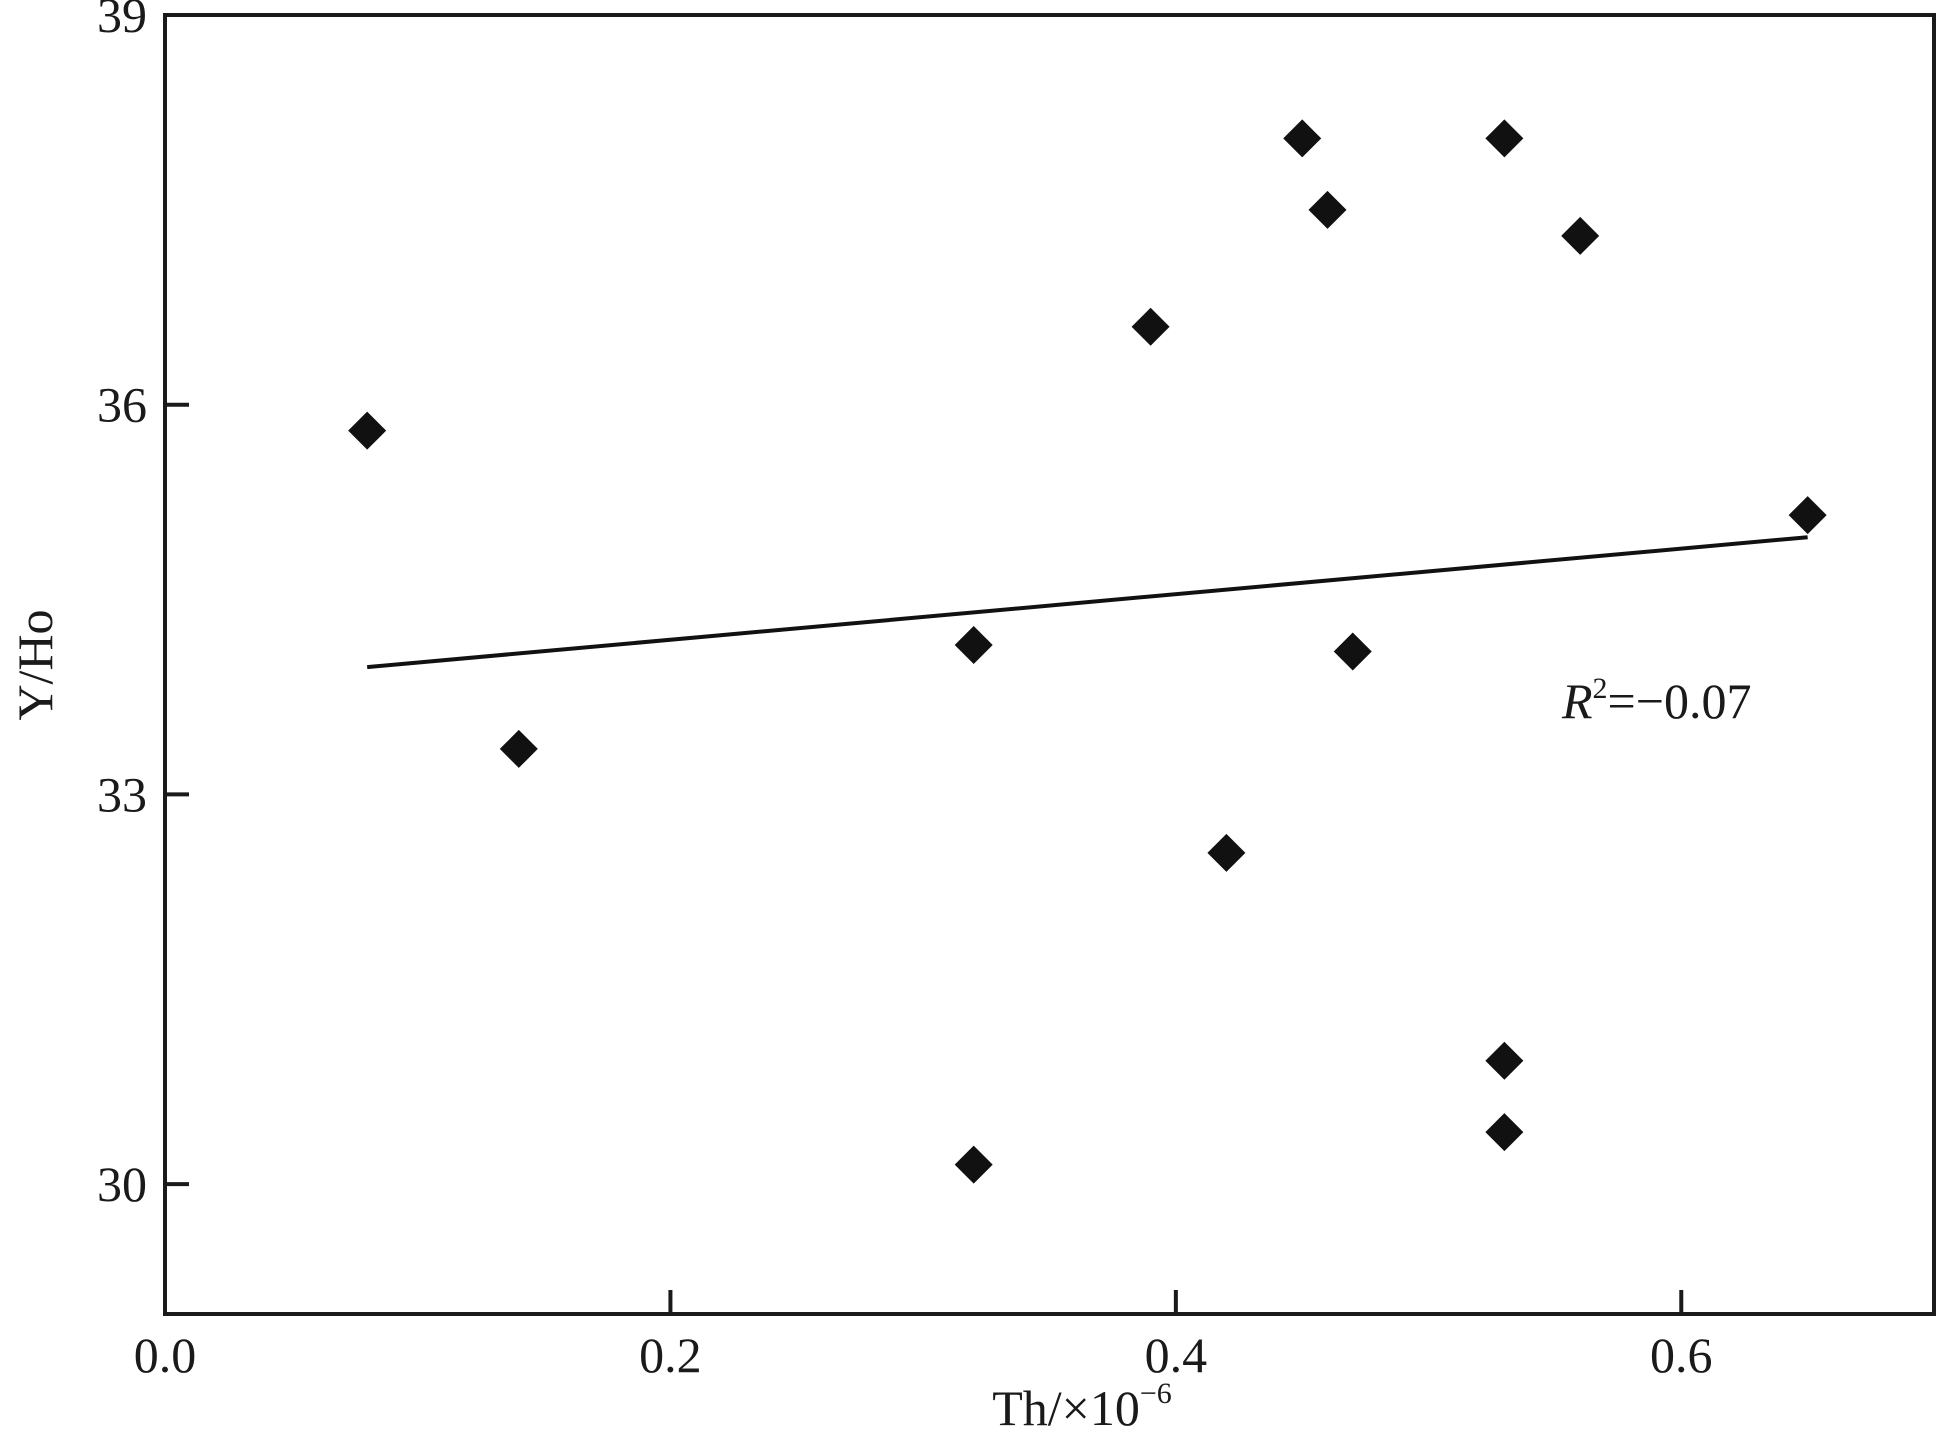  I want to click on trend-line, so click(1087, 602).